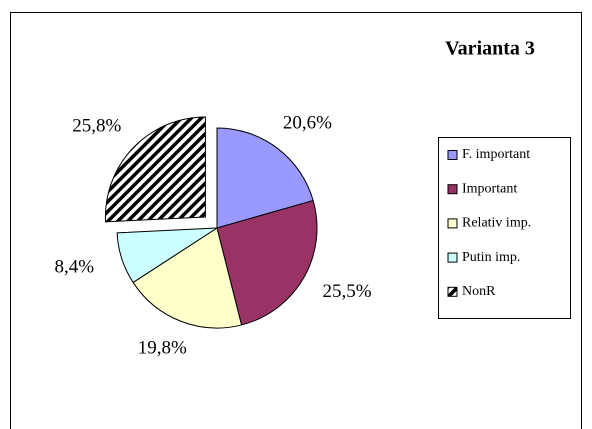 The image size is (592, 429). Describe the element at coordinates (489, 188) in the screenshot. I see `legend-label: Important` at that location.